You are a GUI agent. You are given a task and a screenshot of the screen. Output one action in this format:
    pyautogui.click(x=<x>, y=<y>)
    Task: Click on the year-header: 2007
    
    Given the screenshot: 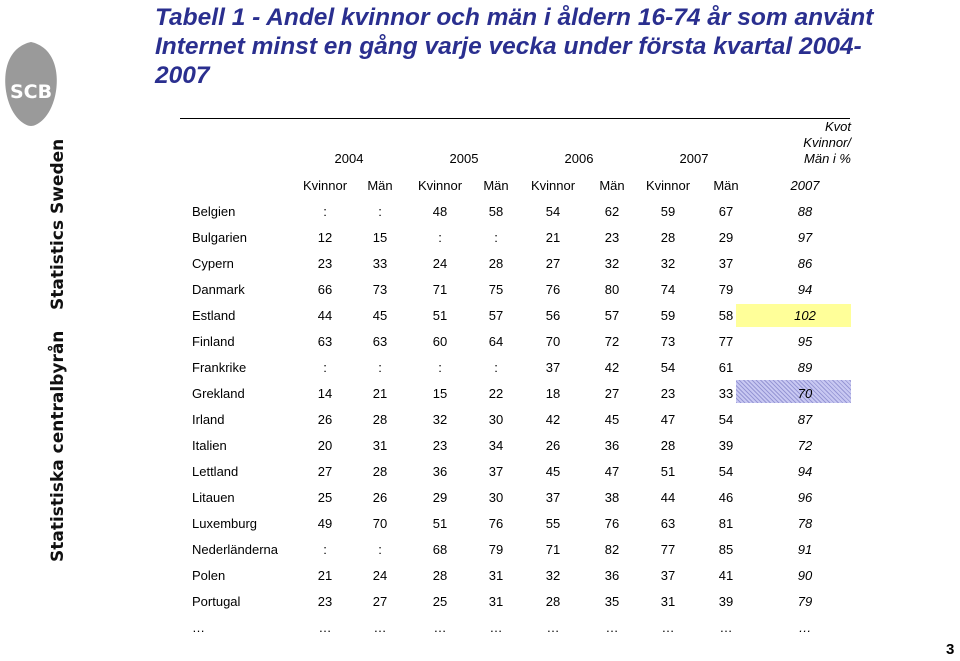 What is the action you would take?
    pyautogui.click(x=694, y=158)
    